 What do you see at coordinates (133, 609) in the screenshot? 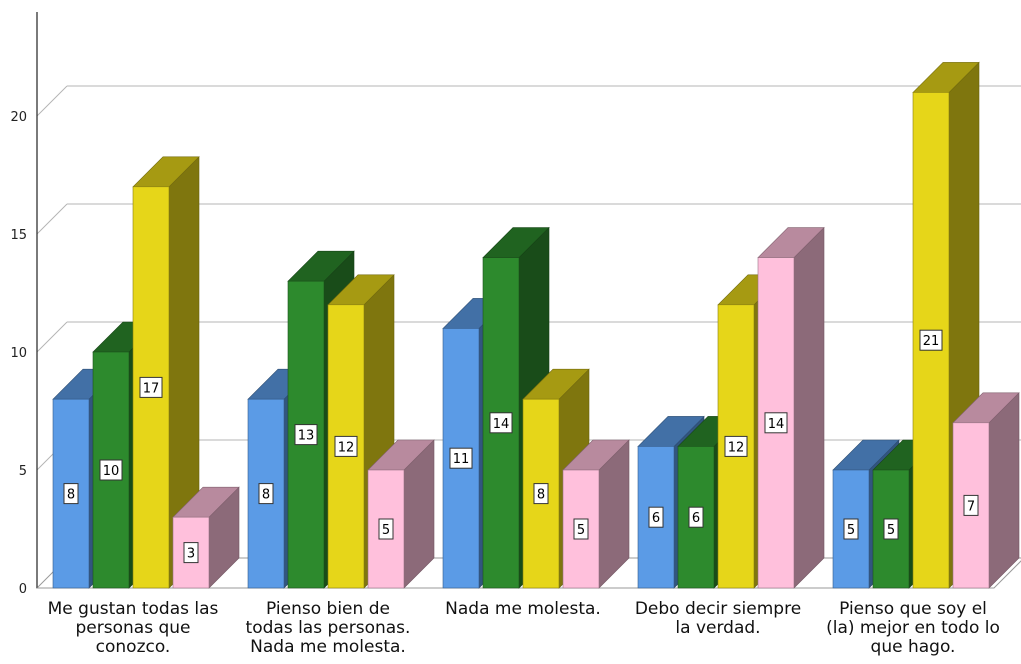
I see `x-category-label-line: Me gustan todas las` at bounding box center [133, 609].